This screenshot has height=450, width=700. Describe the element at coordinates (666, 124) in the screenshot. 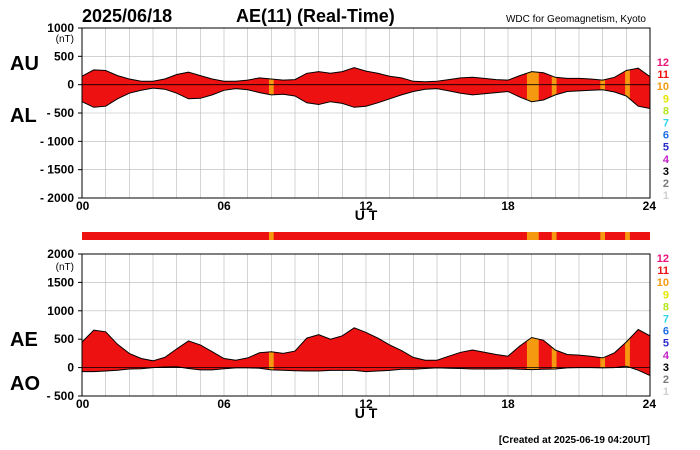

I see `p1-legend-item: 7` at that location.